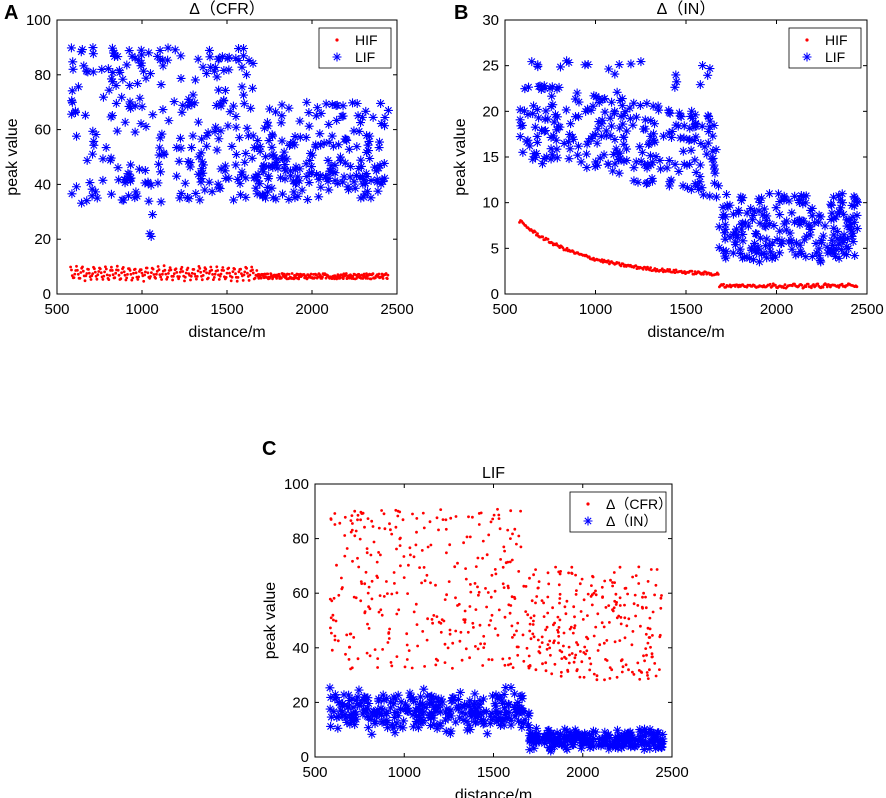 This screenshot has width=886, height=798. What do you see at coordinates (588, 521) in the screenshot?
I see `legend-marker-asterisk` at bounding box center [588, 521].